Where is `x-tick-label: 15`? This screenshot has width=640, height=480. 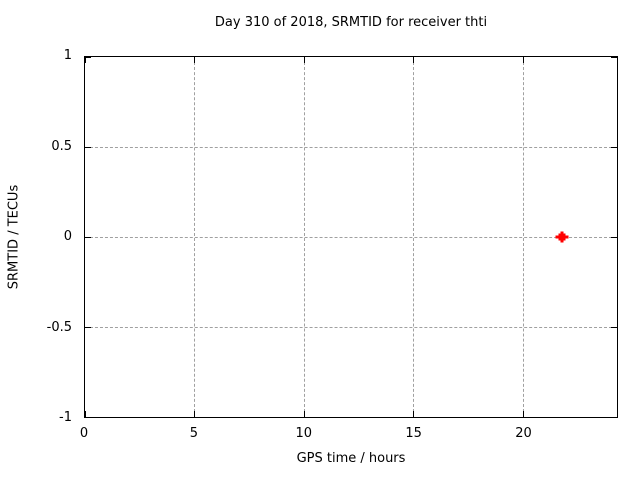
x-tick-label: 15 is located at coordinates (413, 433).